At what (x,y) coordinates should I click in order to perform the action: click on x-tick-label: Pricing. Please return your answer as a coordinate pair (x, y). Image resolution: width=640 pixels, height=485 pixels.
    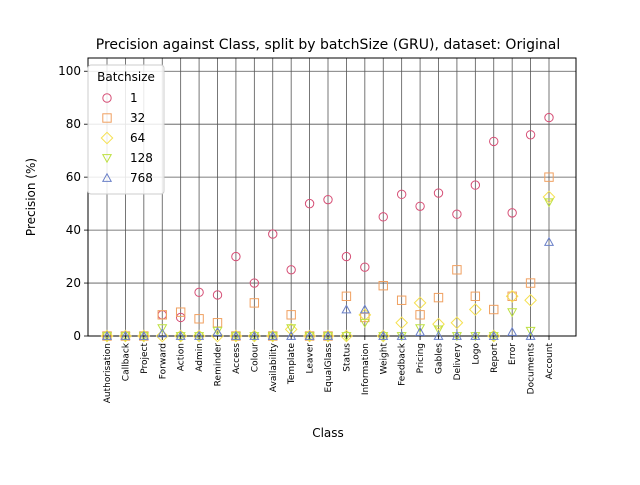
    Looking at the image, I should click on (421, 358).